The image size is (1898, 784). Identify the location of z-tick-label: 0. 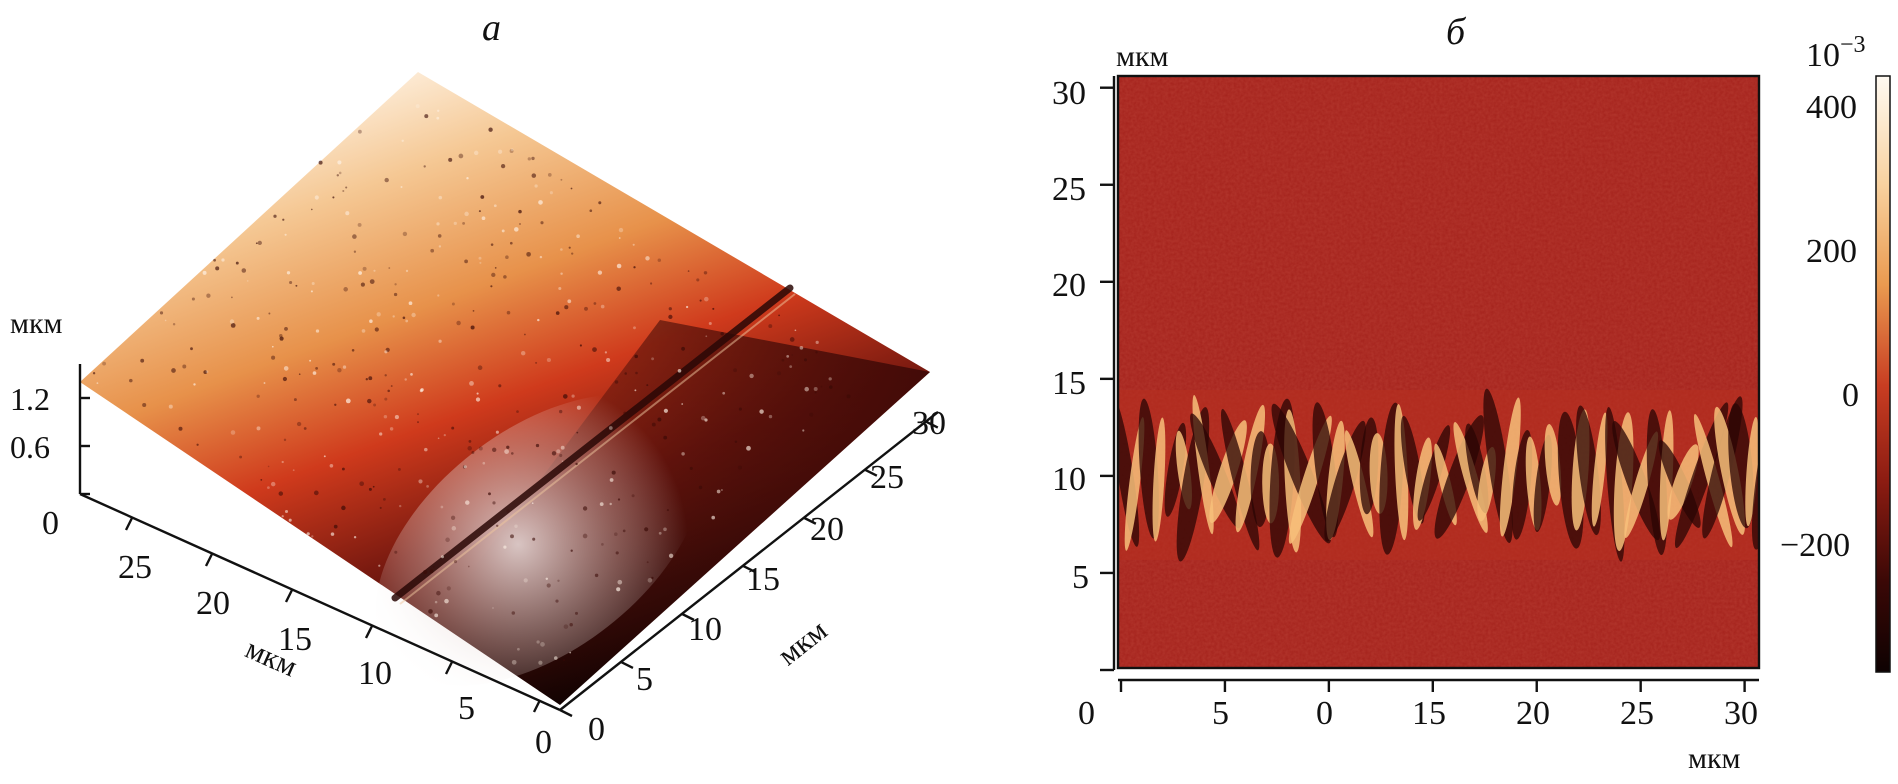
(50, 523).